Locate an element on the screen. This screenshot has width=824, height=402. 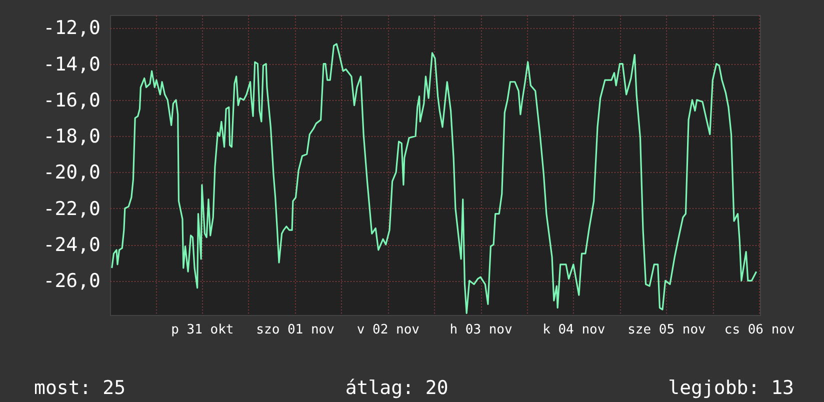
y-tick-label: -26,0 is located at coordinates (71, 281).